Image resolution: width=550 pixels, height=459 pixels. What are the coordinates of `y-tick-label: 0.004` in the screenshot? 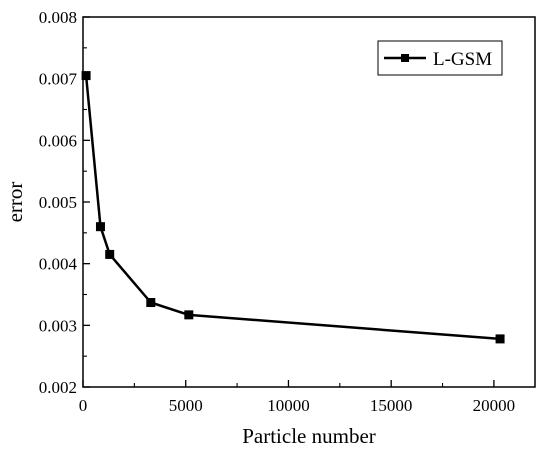 It's located at (58, 264).